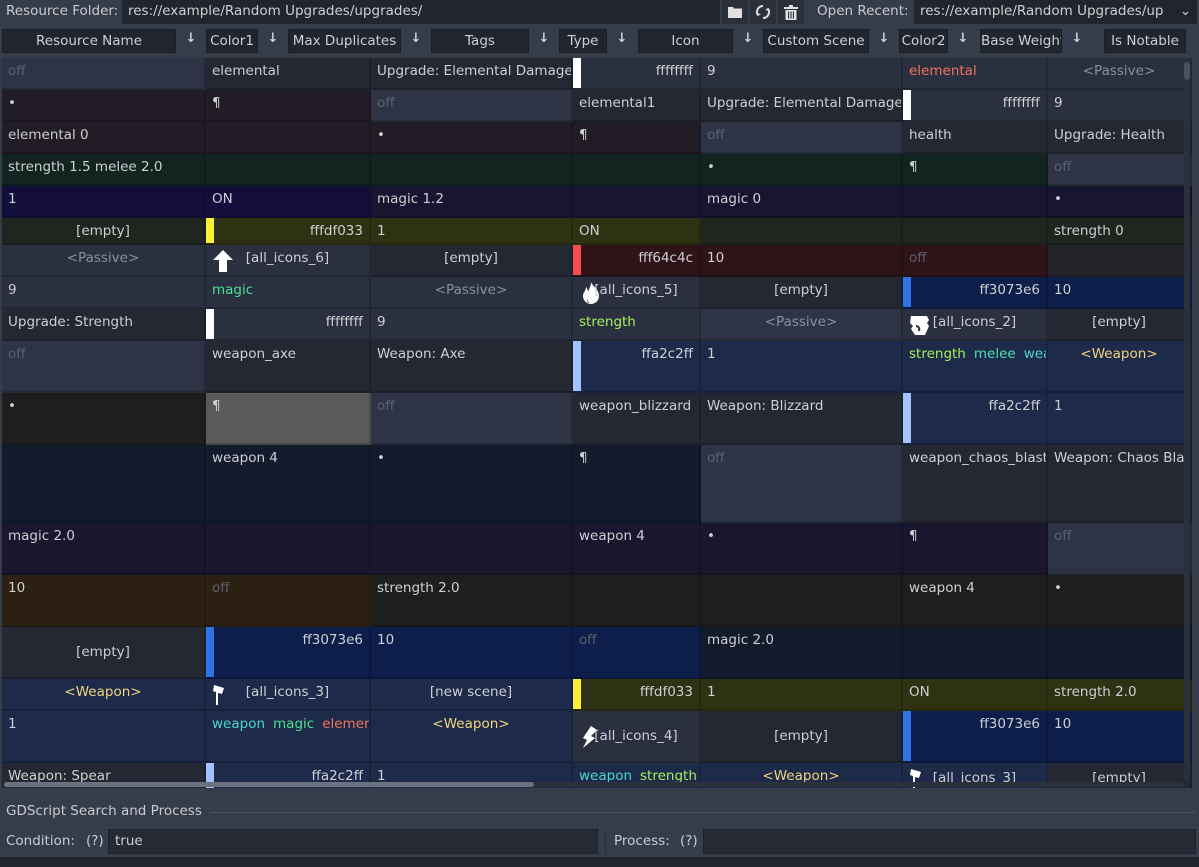 The image size is (1199, 867). Describe the element at coordinates (975, 74) in the screenshot. I see `table-cell: elemental` at that location.